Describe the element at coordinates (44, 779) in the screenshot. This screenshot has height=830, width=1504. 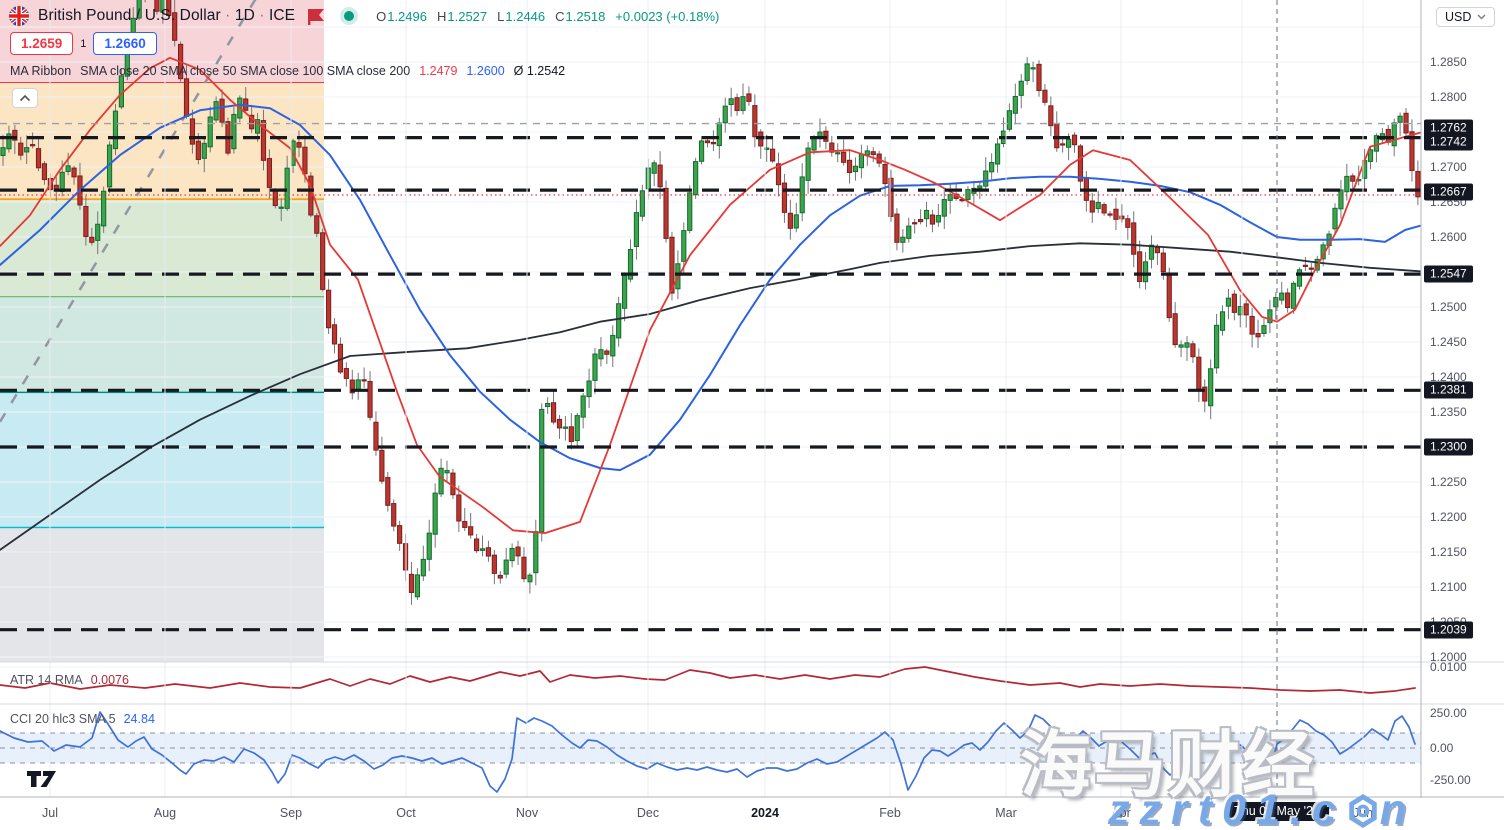
I see `tradingview-logo-icon` at that location.